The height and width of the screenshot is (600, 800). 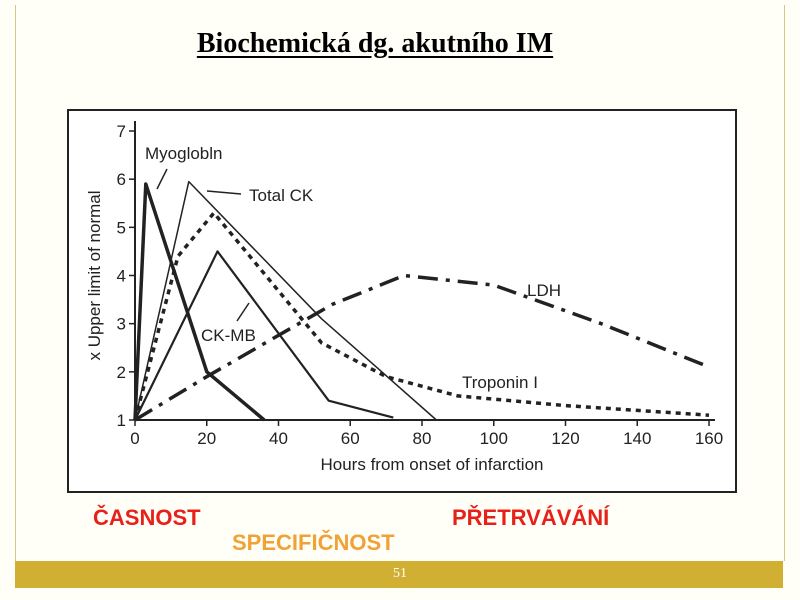 I want to click on leader-total-ck, so click(x=224, y=192).